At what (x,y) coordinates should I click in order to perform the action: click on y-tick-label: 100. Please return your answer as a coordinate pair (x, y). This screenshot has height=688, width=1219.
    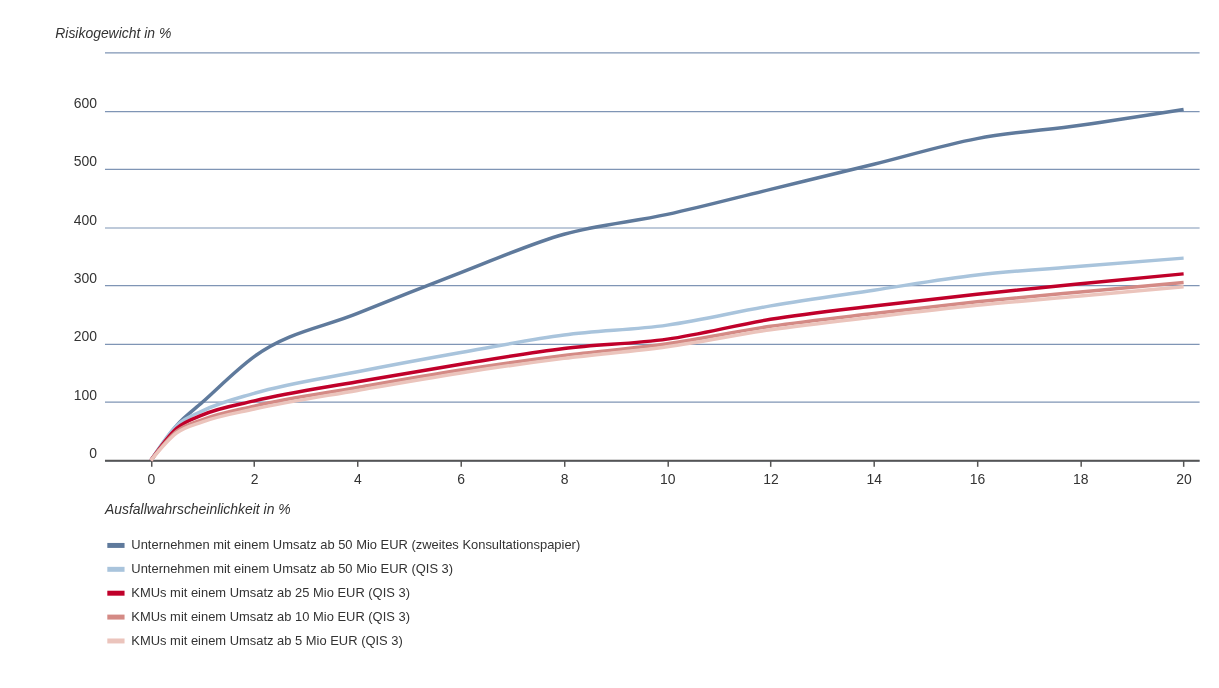
    Looking at the image, I should click on (85, 394).